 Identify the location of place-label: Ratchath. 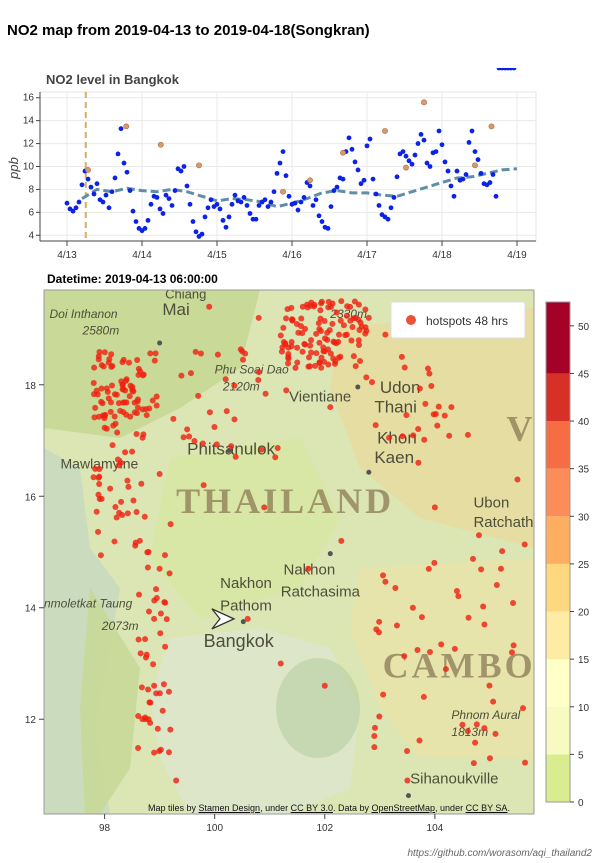
(503, 522).